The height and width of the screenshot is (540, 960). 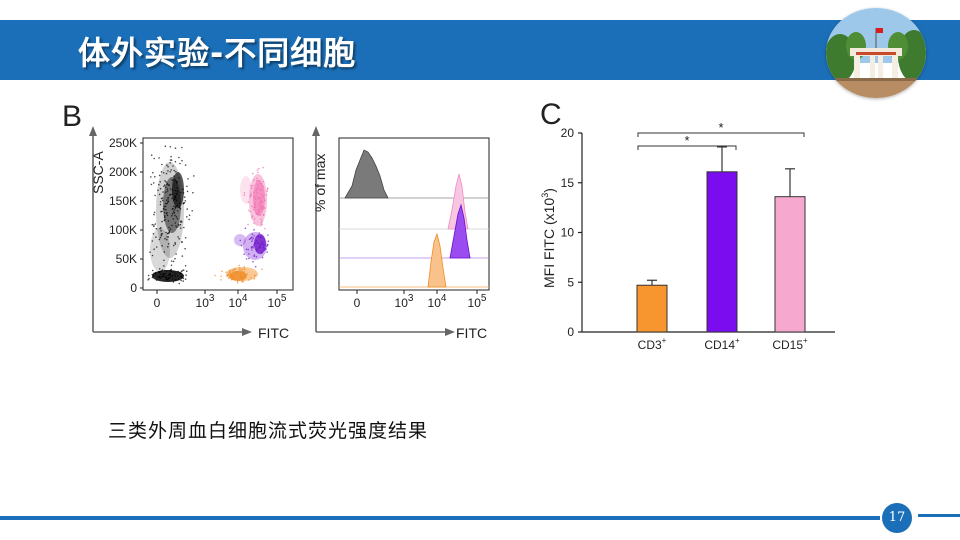 I want to click on panel-c-label: C, so click(x=551, y=114).